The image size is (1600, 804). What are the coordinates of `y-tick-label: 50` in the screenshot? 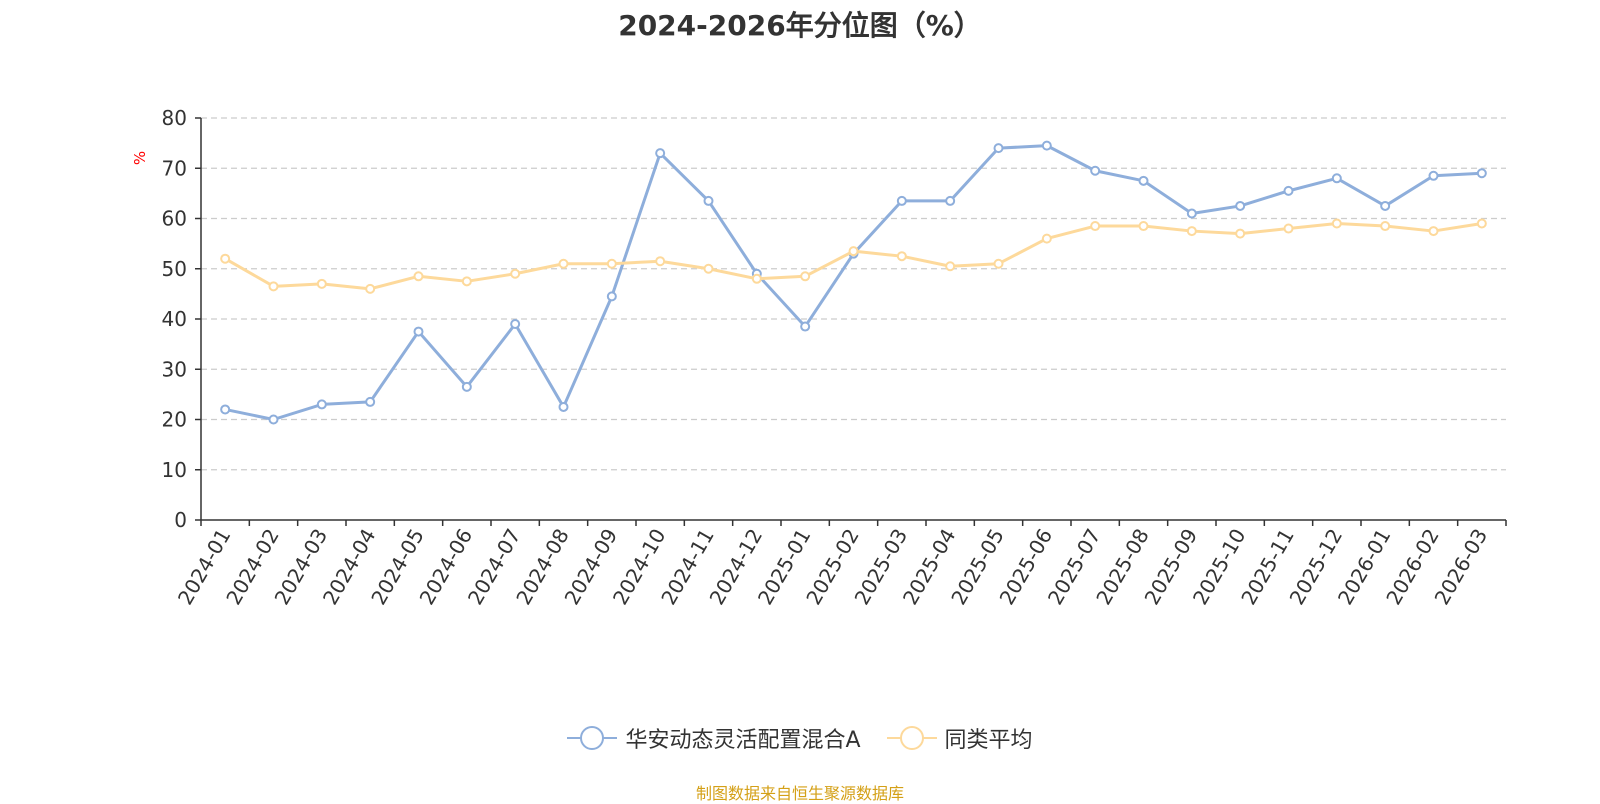 It's located at (174, 269).